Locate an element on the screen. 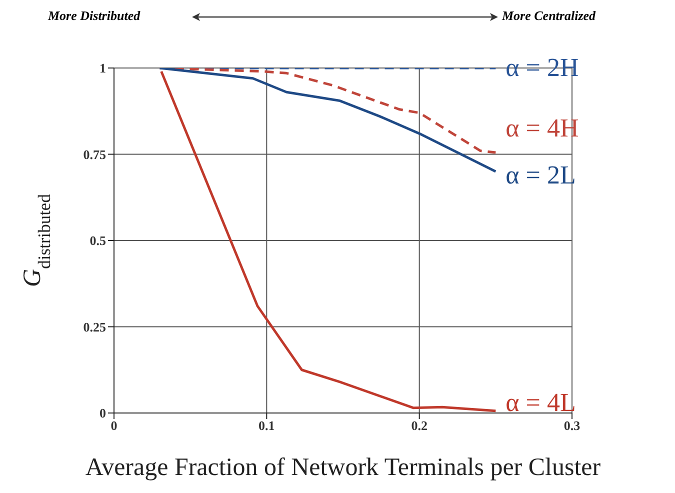 Image resolution: width=675 pixels, height=493 pixels. x-tick-label: 0.1 is located at coordinates (266, 426).